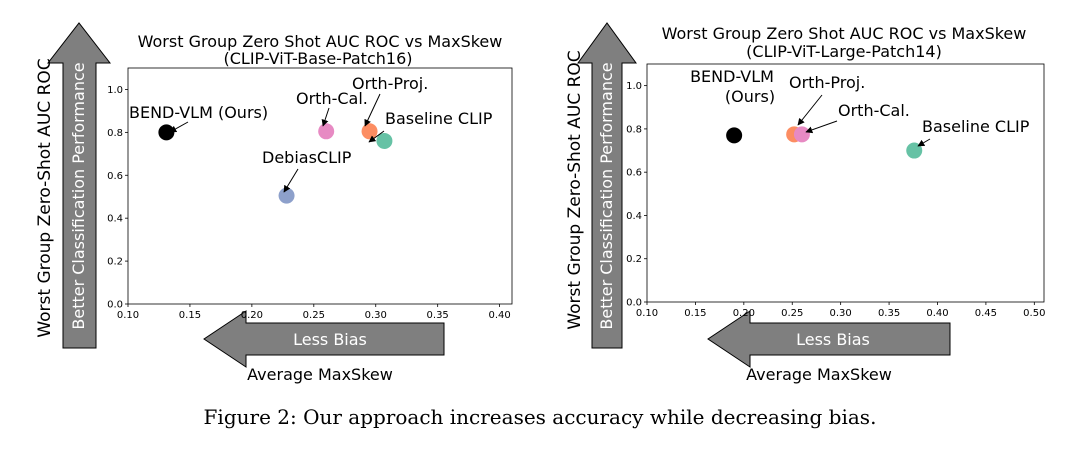 This screenshot has width=1080, height=452. I want to click on chart-subtitle: (CLIP-ViT-Base-Patch16), so click(317, 58).